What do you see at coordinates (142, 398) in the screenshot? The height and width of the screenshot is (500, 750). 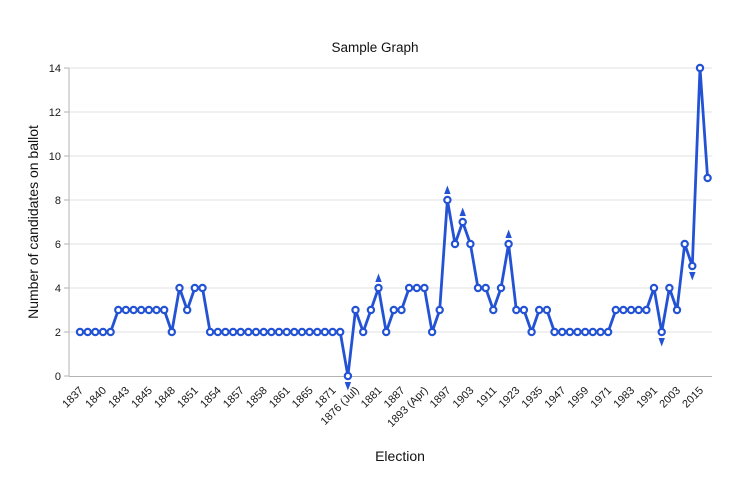 I see `x-tick-label: 1845` at bounding box center [142, 398].